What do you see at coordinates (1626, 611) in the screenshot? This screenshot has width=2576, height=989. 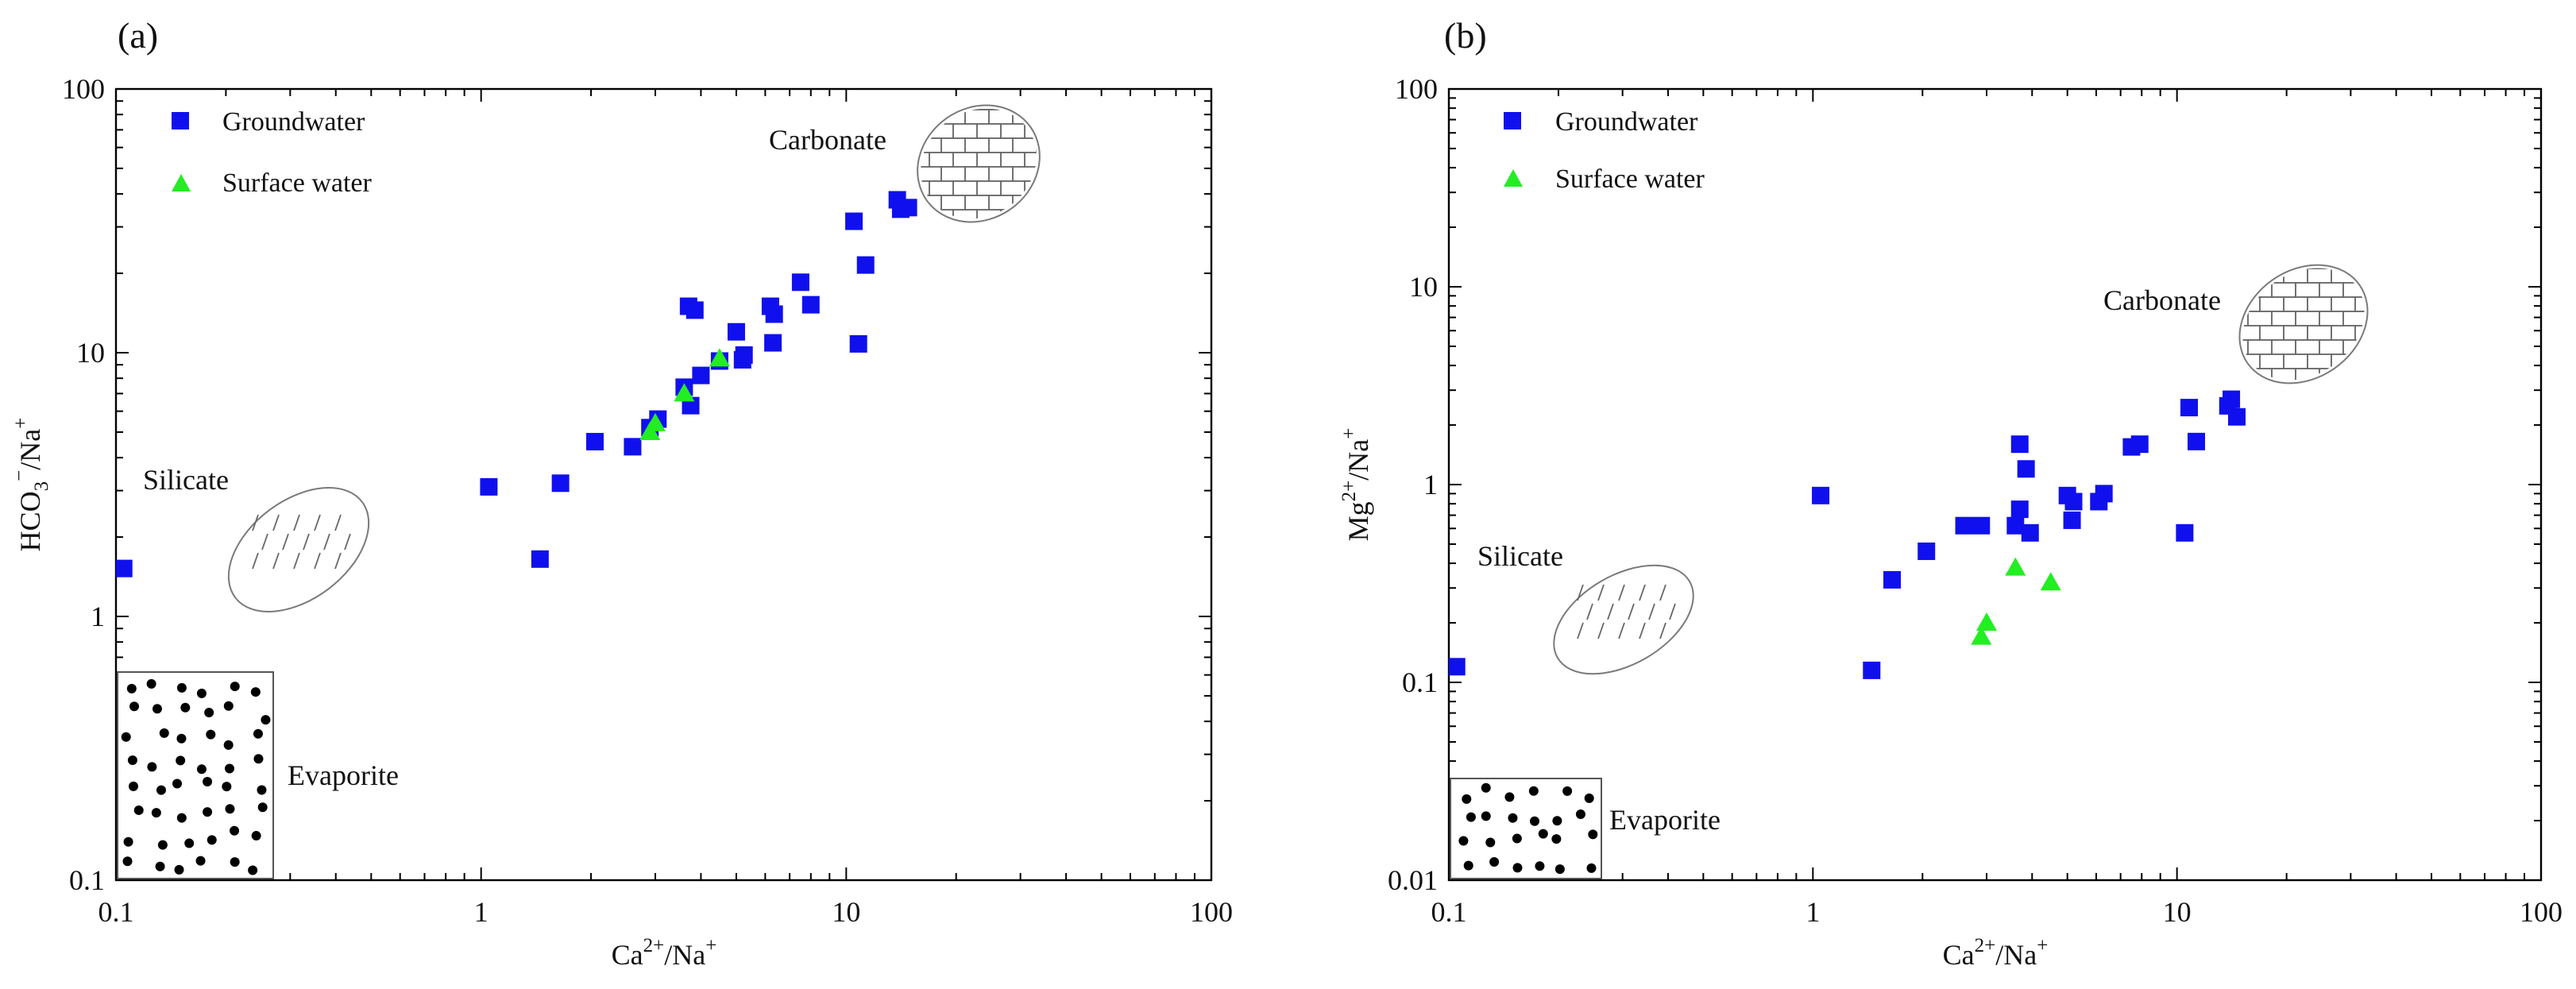 I see `panel-b-silicate-hatch-pattern` at bounding box center [1626, 611].